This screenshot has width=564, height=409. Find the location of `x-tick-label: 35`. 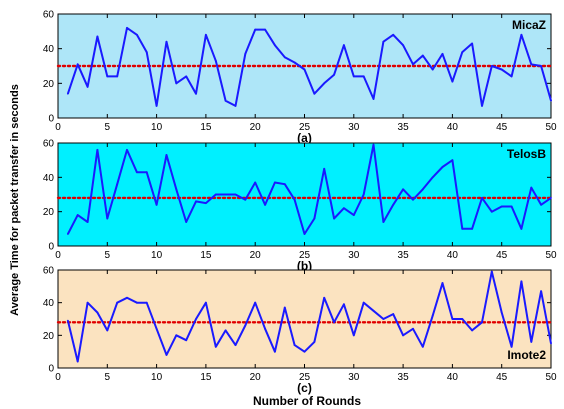

x-tick-label: 35 is located at coordinates (404, 127).